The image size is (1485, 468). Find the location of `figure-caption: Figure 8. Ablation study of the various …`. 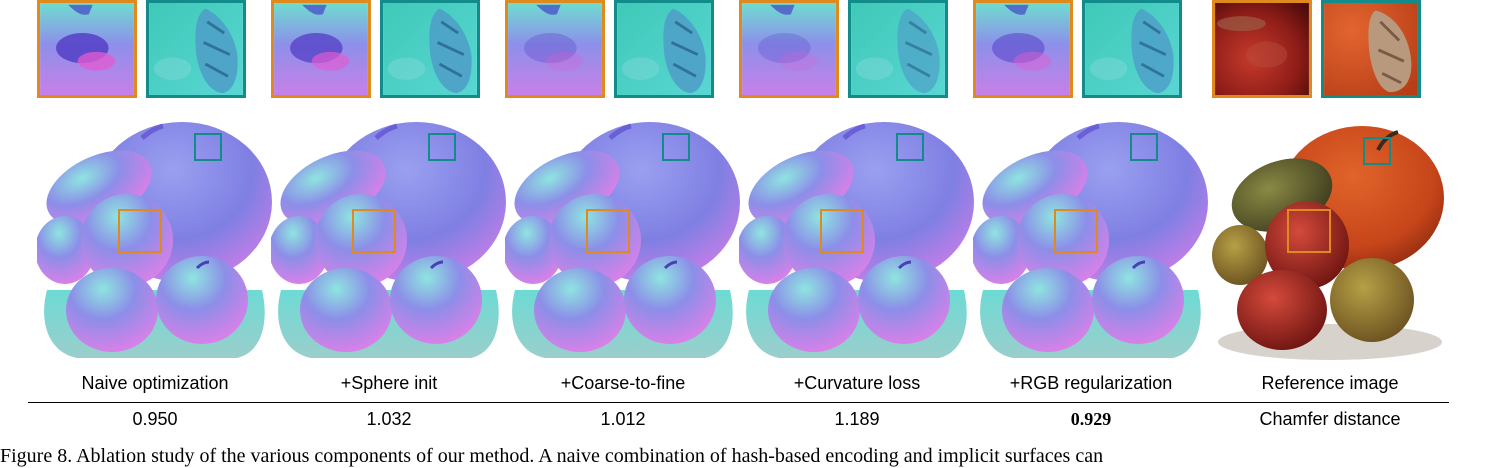

figure-caption: Figure 8. Ablation study of the various … is located at coordinates (552, 456).